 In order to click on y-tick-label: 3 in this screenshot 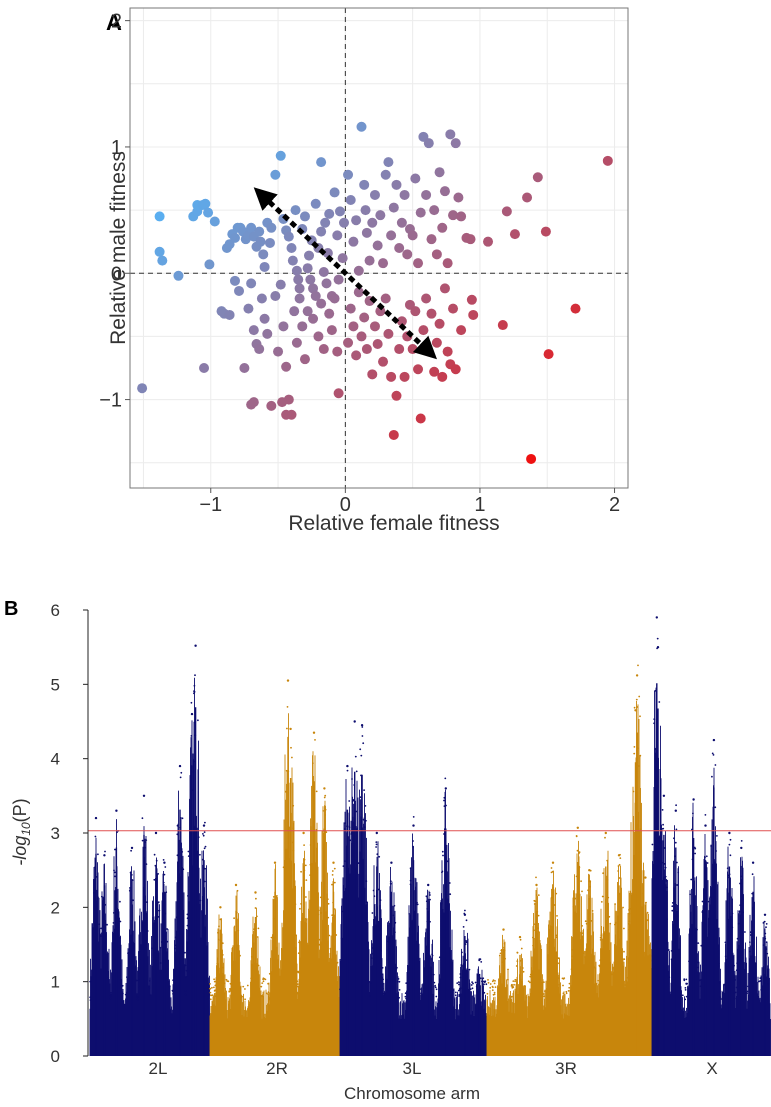, I will do `click(55, 833)`.